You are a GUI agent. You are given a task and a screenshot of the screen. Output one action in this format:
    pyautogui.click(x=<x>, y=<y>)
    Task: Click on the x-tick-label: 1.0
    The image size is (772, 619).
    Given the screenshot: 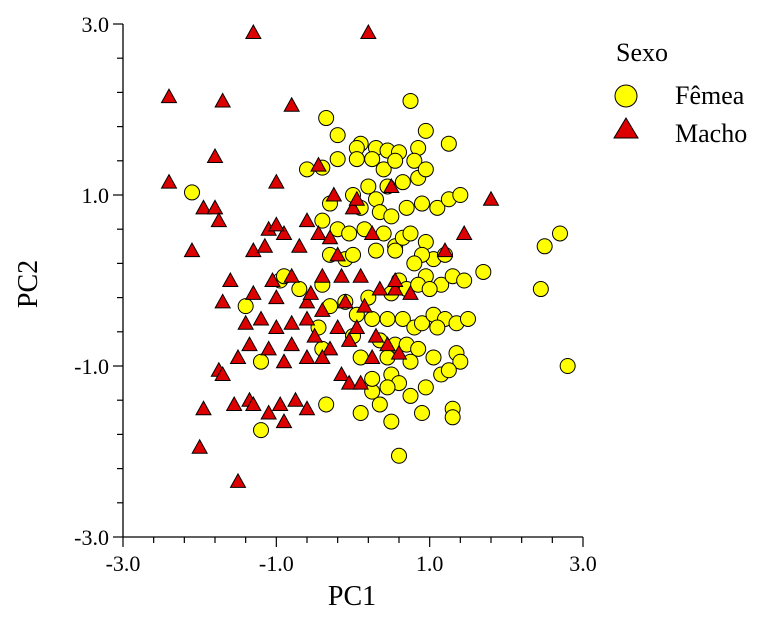 What is the action you would take?
    pyautogui.click(x=430, y=563)
    